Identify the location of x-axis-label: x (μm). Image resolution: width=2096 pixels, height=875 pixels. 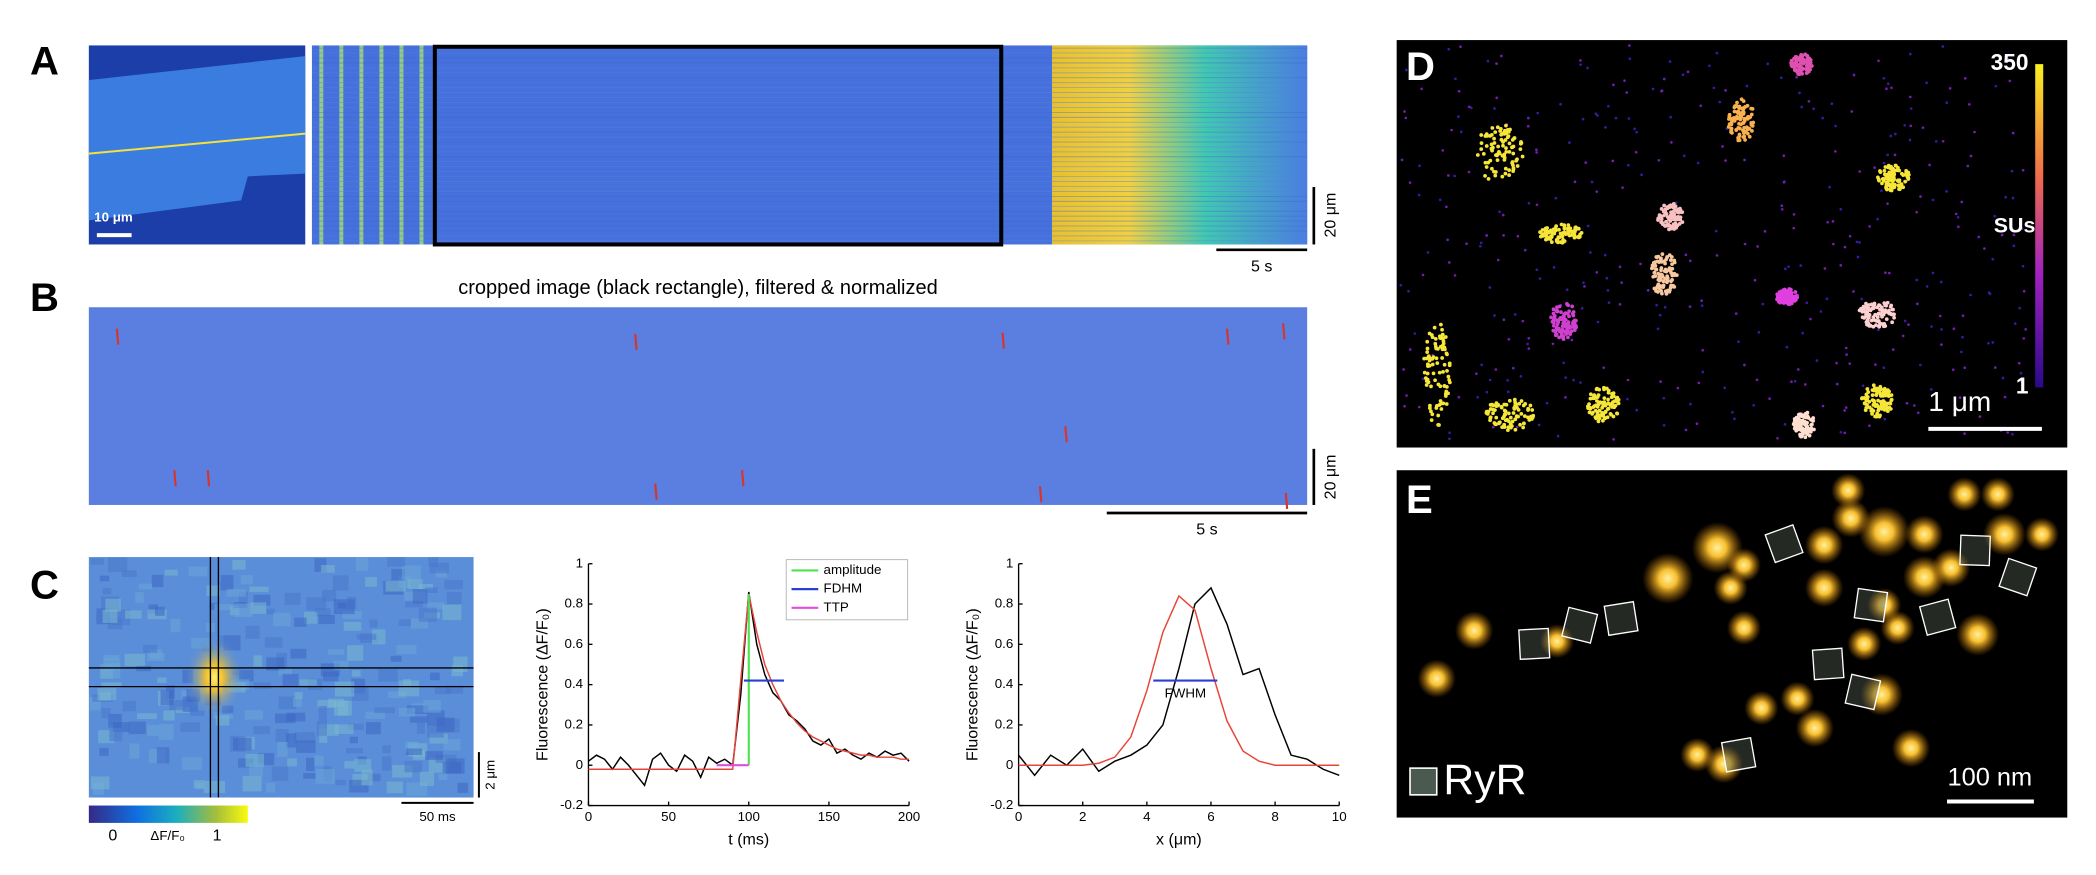
(1179, 840).